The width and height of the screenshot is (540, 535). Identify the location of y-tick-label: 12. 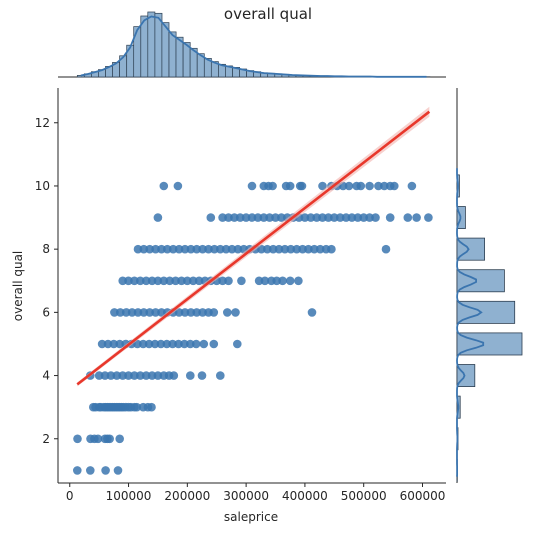
(42, 123).